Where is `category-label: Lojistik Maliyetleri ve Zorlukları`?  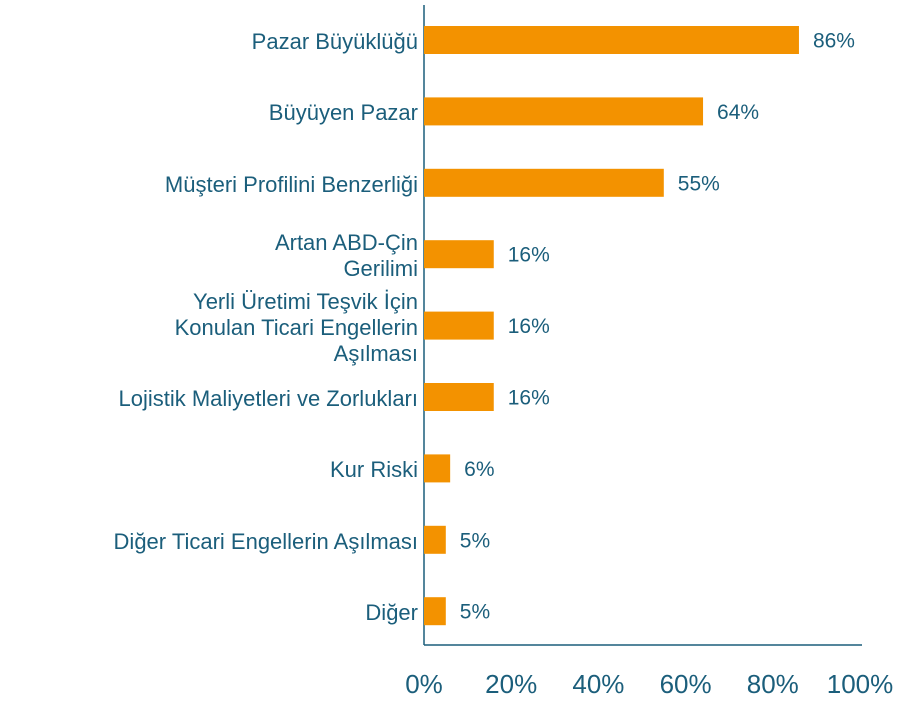 category-label: Lojistik Maliyetleri ve Zorlukları is located at coordinates (268, 398).